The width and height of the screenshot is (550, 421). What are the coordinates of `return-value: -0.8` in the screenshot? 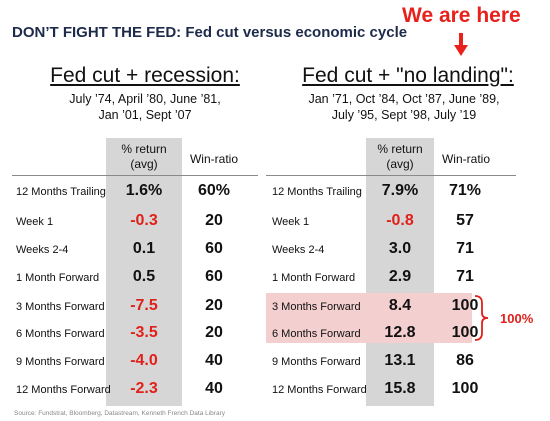 It's located at (400, 220).